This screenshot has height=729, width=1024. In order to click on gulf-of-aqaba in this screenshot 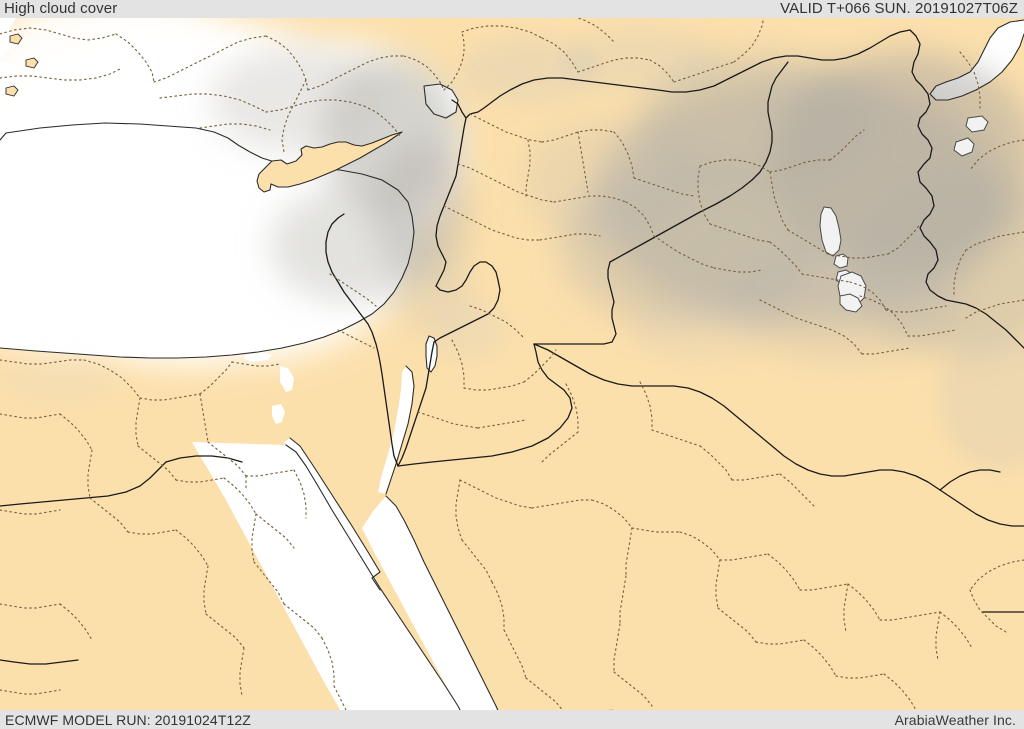, I will do `click(396, 430)`.